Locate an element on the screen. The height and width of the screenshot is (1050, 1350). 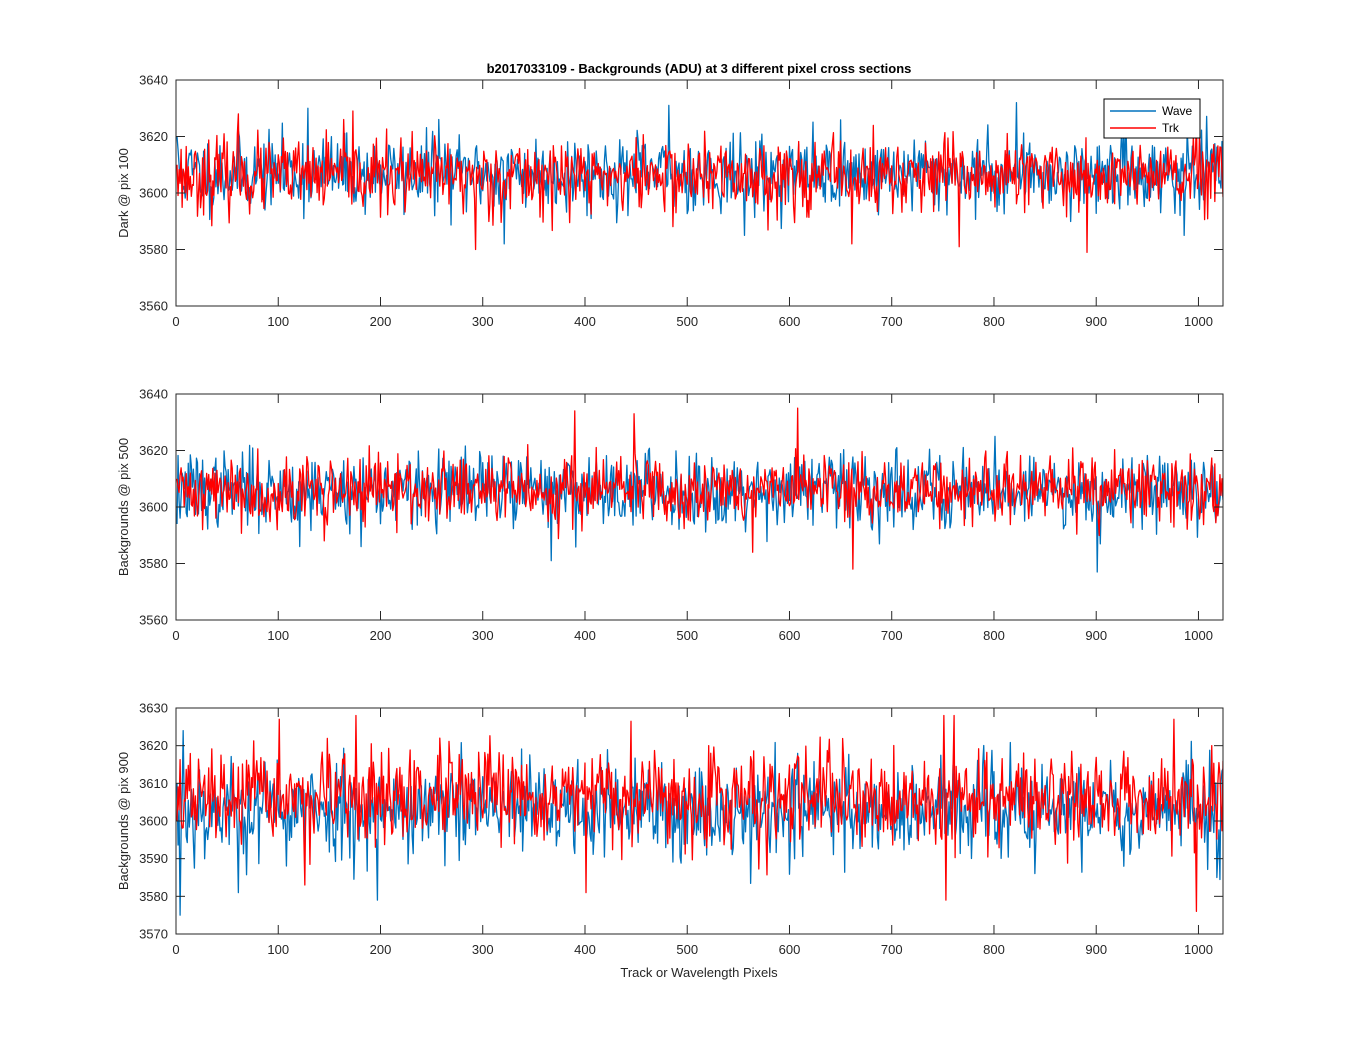
y-tick-label: 3610 is located at coordinates (153, 783).